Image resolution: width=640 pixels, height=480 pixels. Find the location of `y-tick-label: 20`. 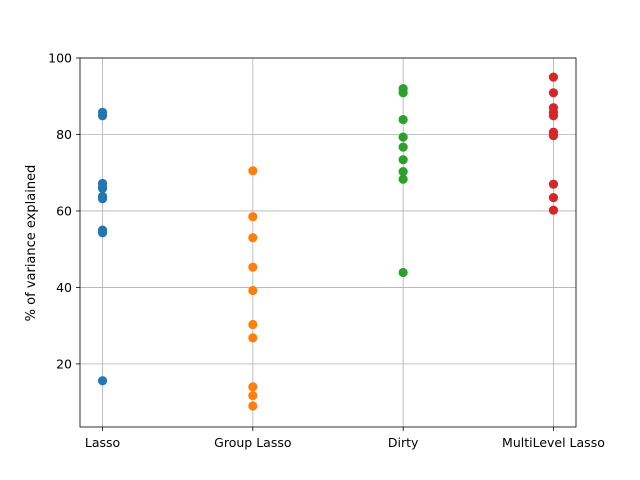

y-tick-label: 20 is located at coordinates (64, 363).